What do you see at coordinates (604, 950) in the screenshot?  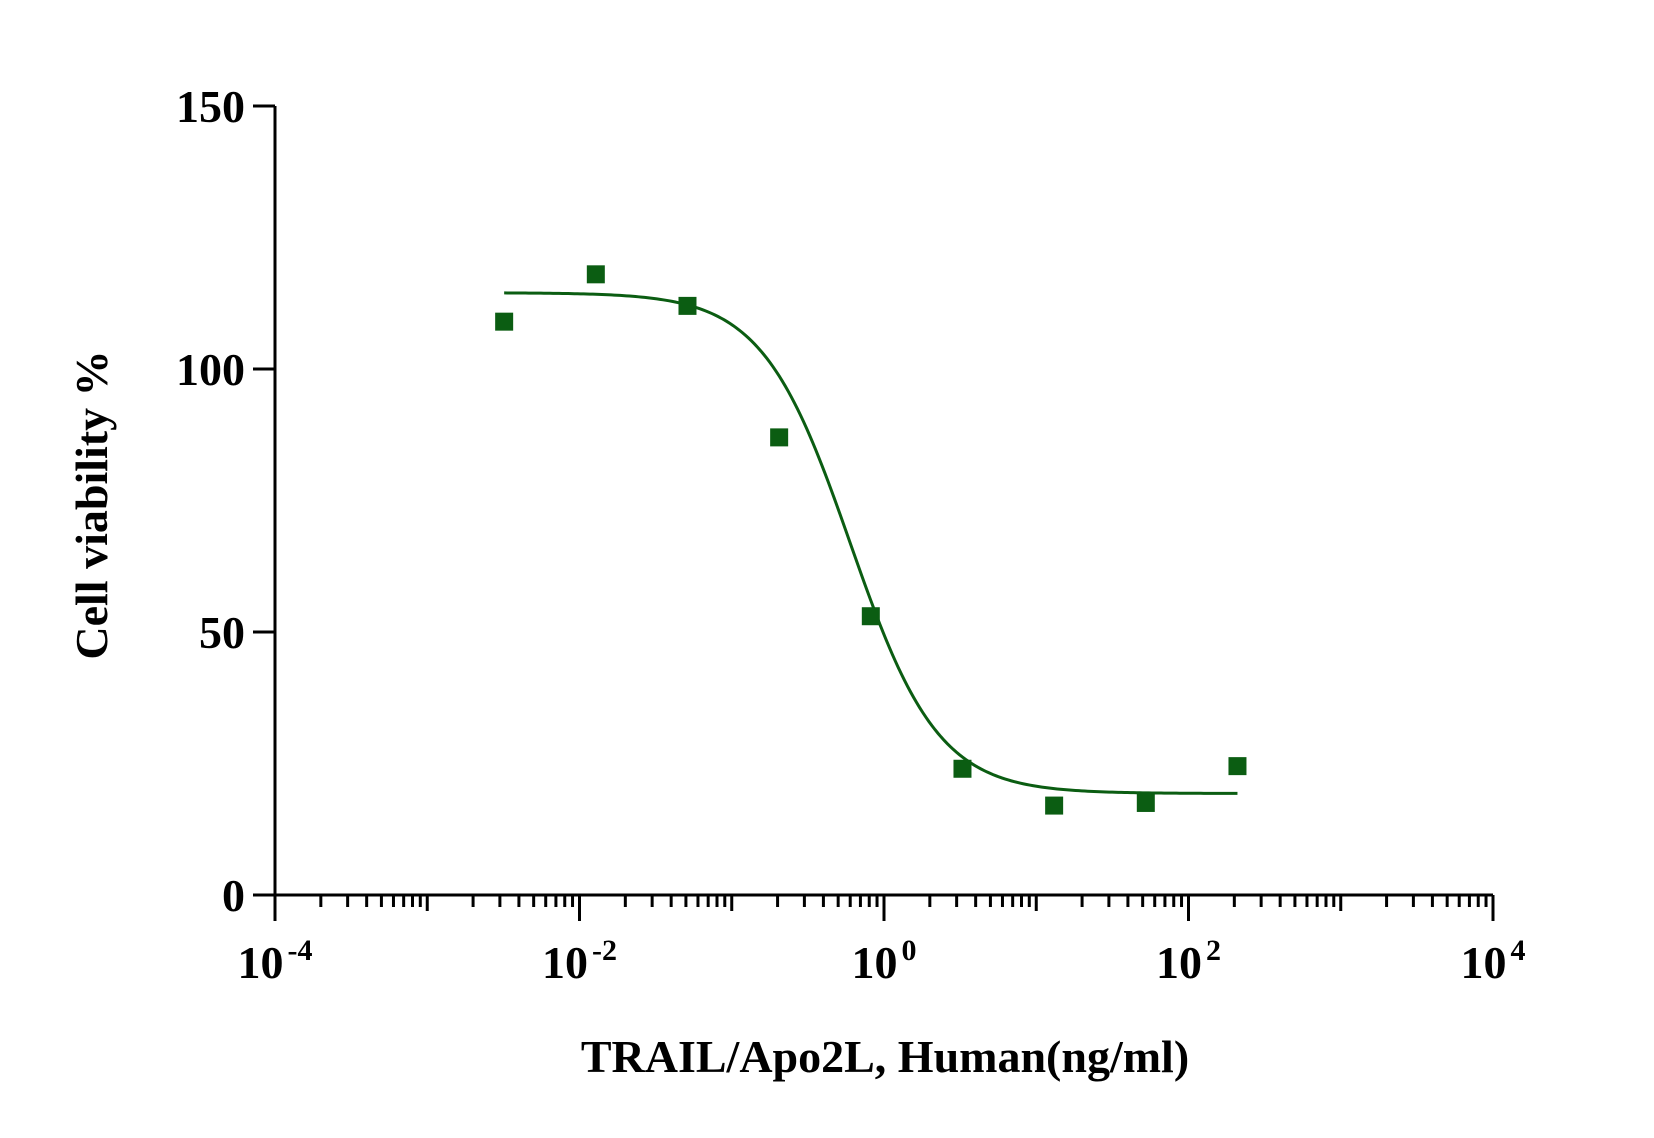 I see `x-tick-label-exponent: -2` at bounding box center [604, 950].